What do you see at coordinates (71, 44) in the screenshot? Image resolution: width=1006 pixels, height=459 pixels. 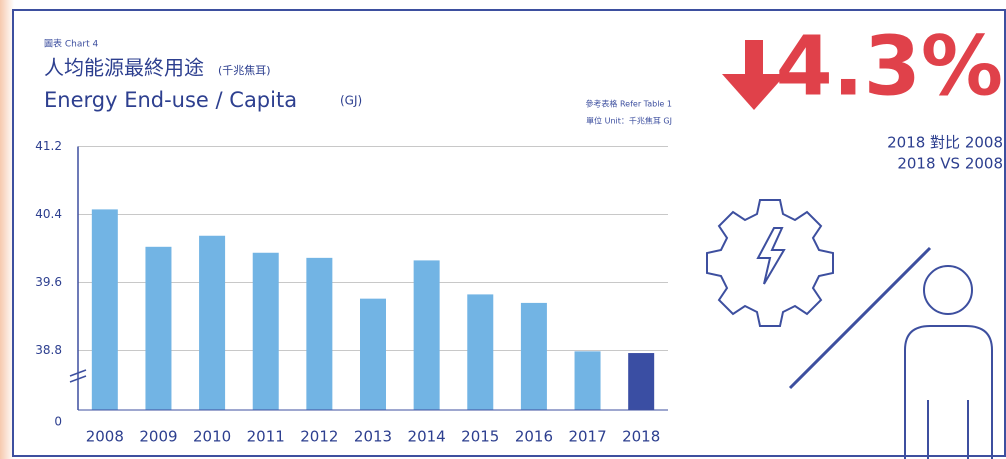 I see `chart-label: 圖表 Chart 4` at bounding box center [71, 44].